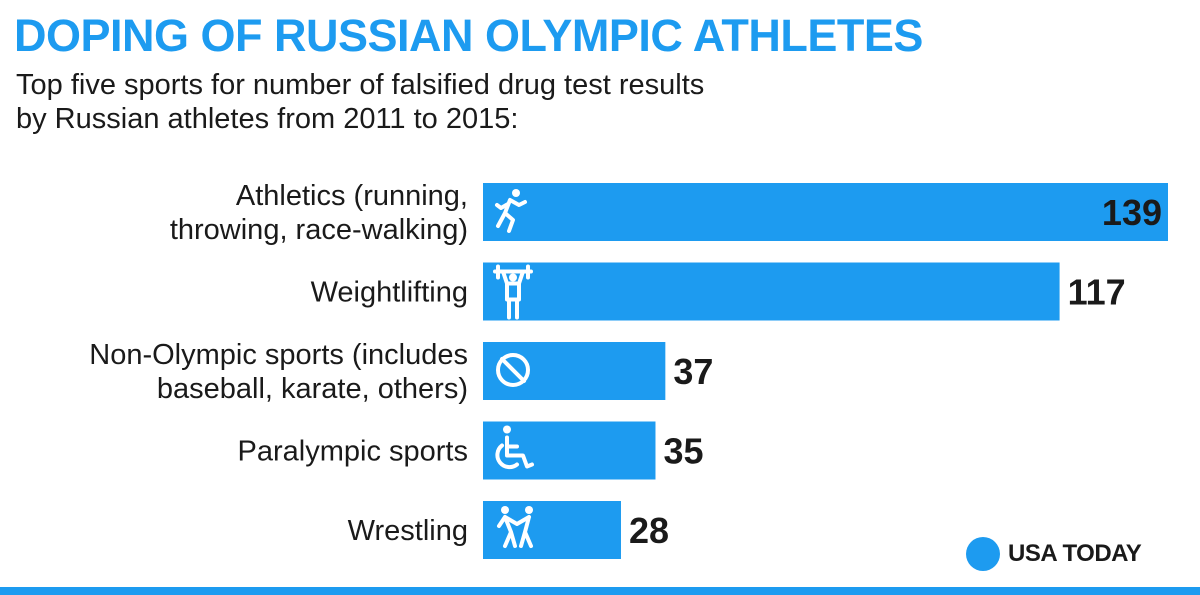  Describe the element at coordinates (511, 211) in the screenshot. I see `runner-icon` at that location.